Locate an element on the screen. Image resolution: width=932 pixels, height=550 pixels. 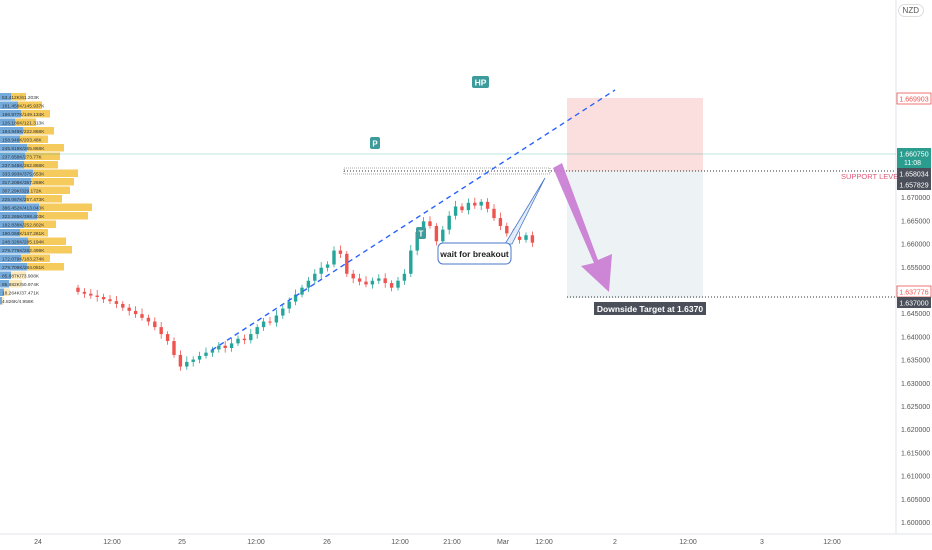
wait-breakout-callout is located at coordinates (474, 253).